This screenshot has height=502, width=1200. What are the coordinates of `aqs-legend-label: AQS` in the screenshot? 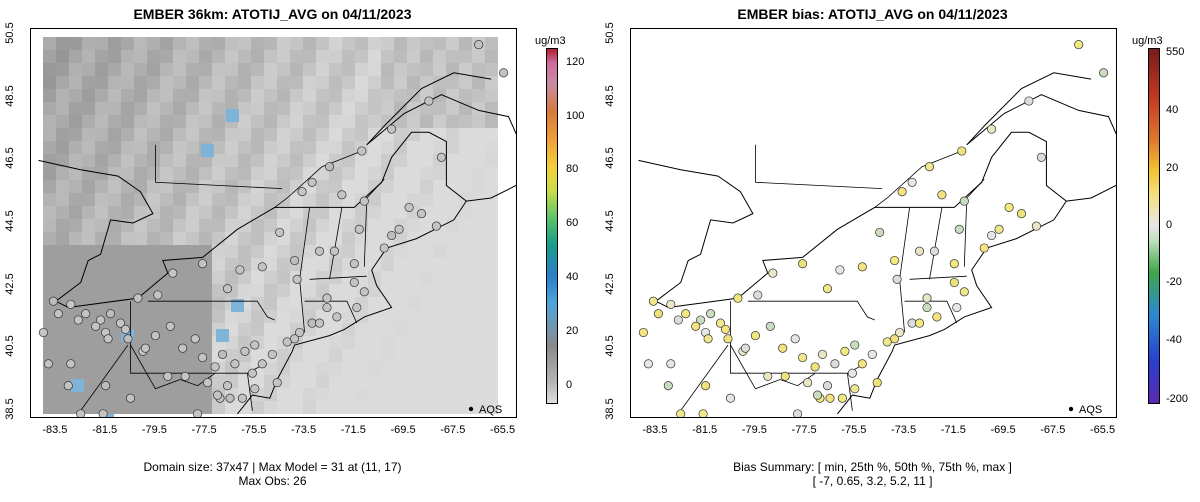 It's located at (490, 410).